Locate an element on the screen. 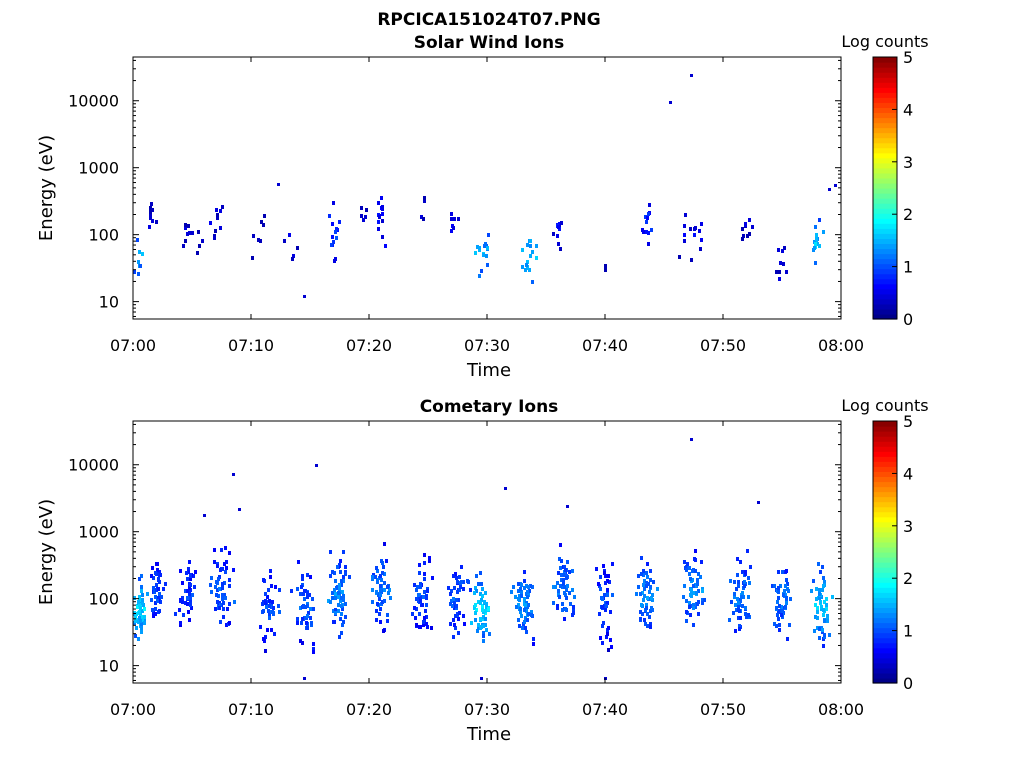  x-tick-label: 07:40 is located at coordinates (605, 709).